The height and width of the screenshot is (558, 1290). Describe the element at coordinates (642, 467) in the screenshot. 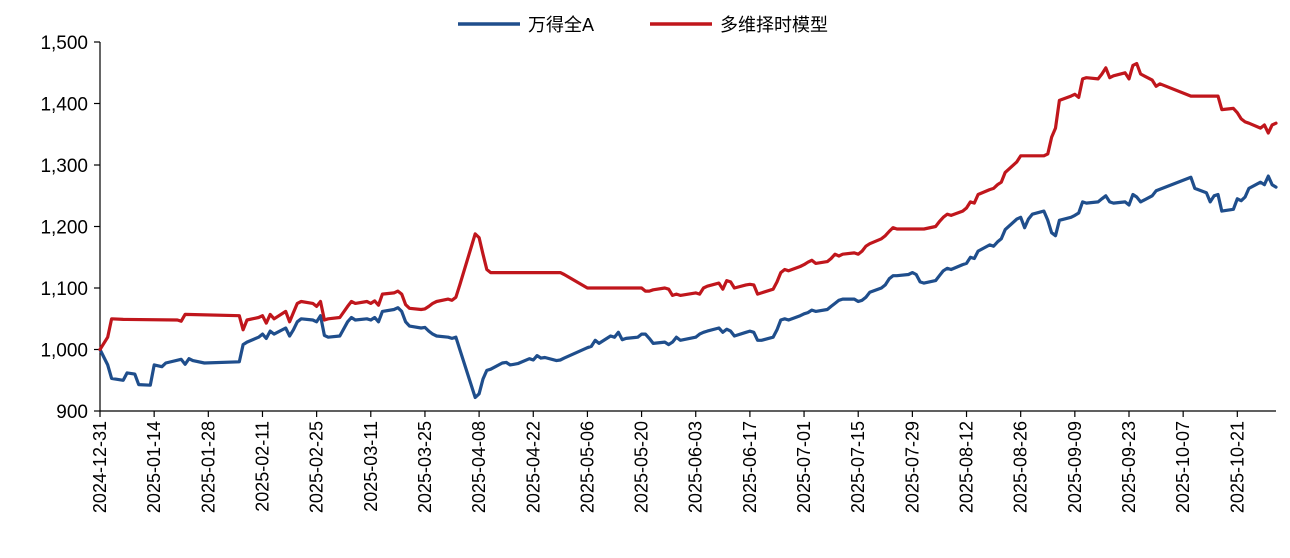

I see `x-tick-label: 2025-05-20` at that location.